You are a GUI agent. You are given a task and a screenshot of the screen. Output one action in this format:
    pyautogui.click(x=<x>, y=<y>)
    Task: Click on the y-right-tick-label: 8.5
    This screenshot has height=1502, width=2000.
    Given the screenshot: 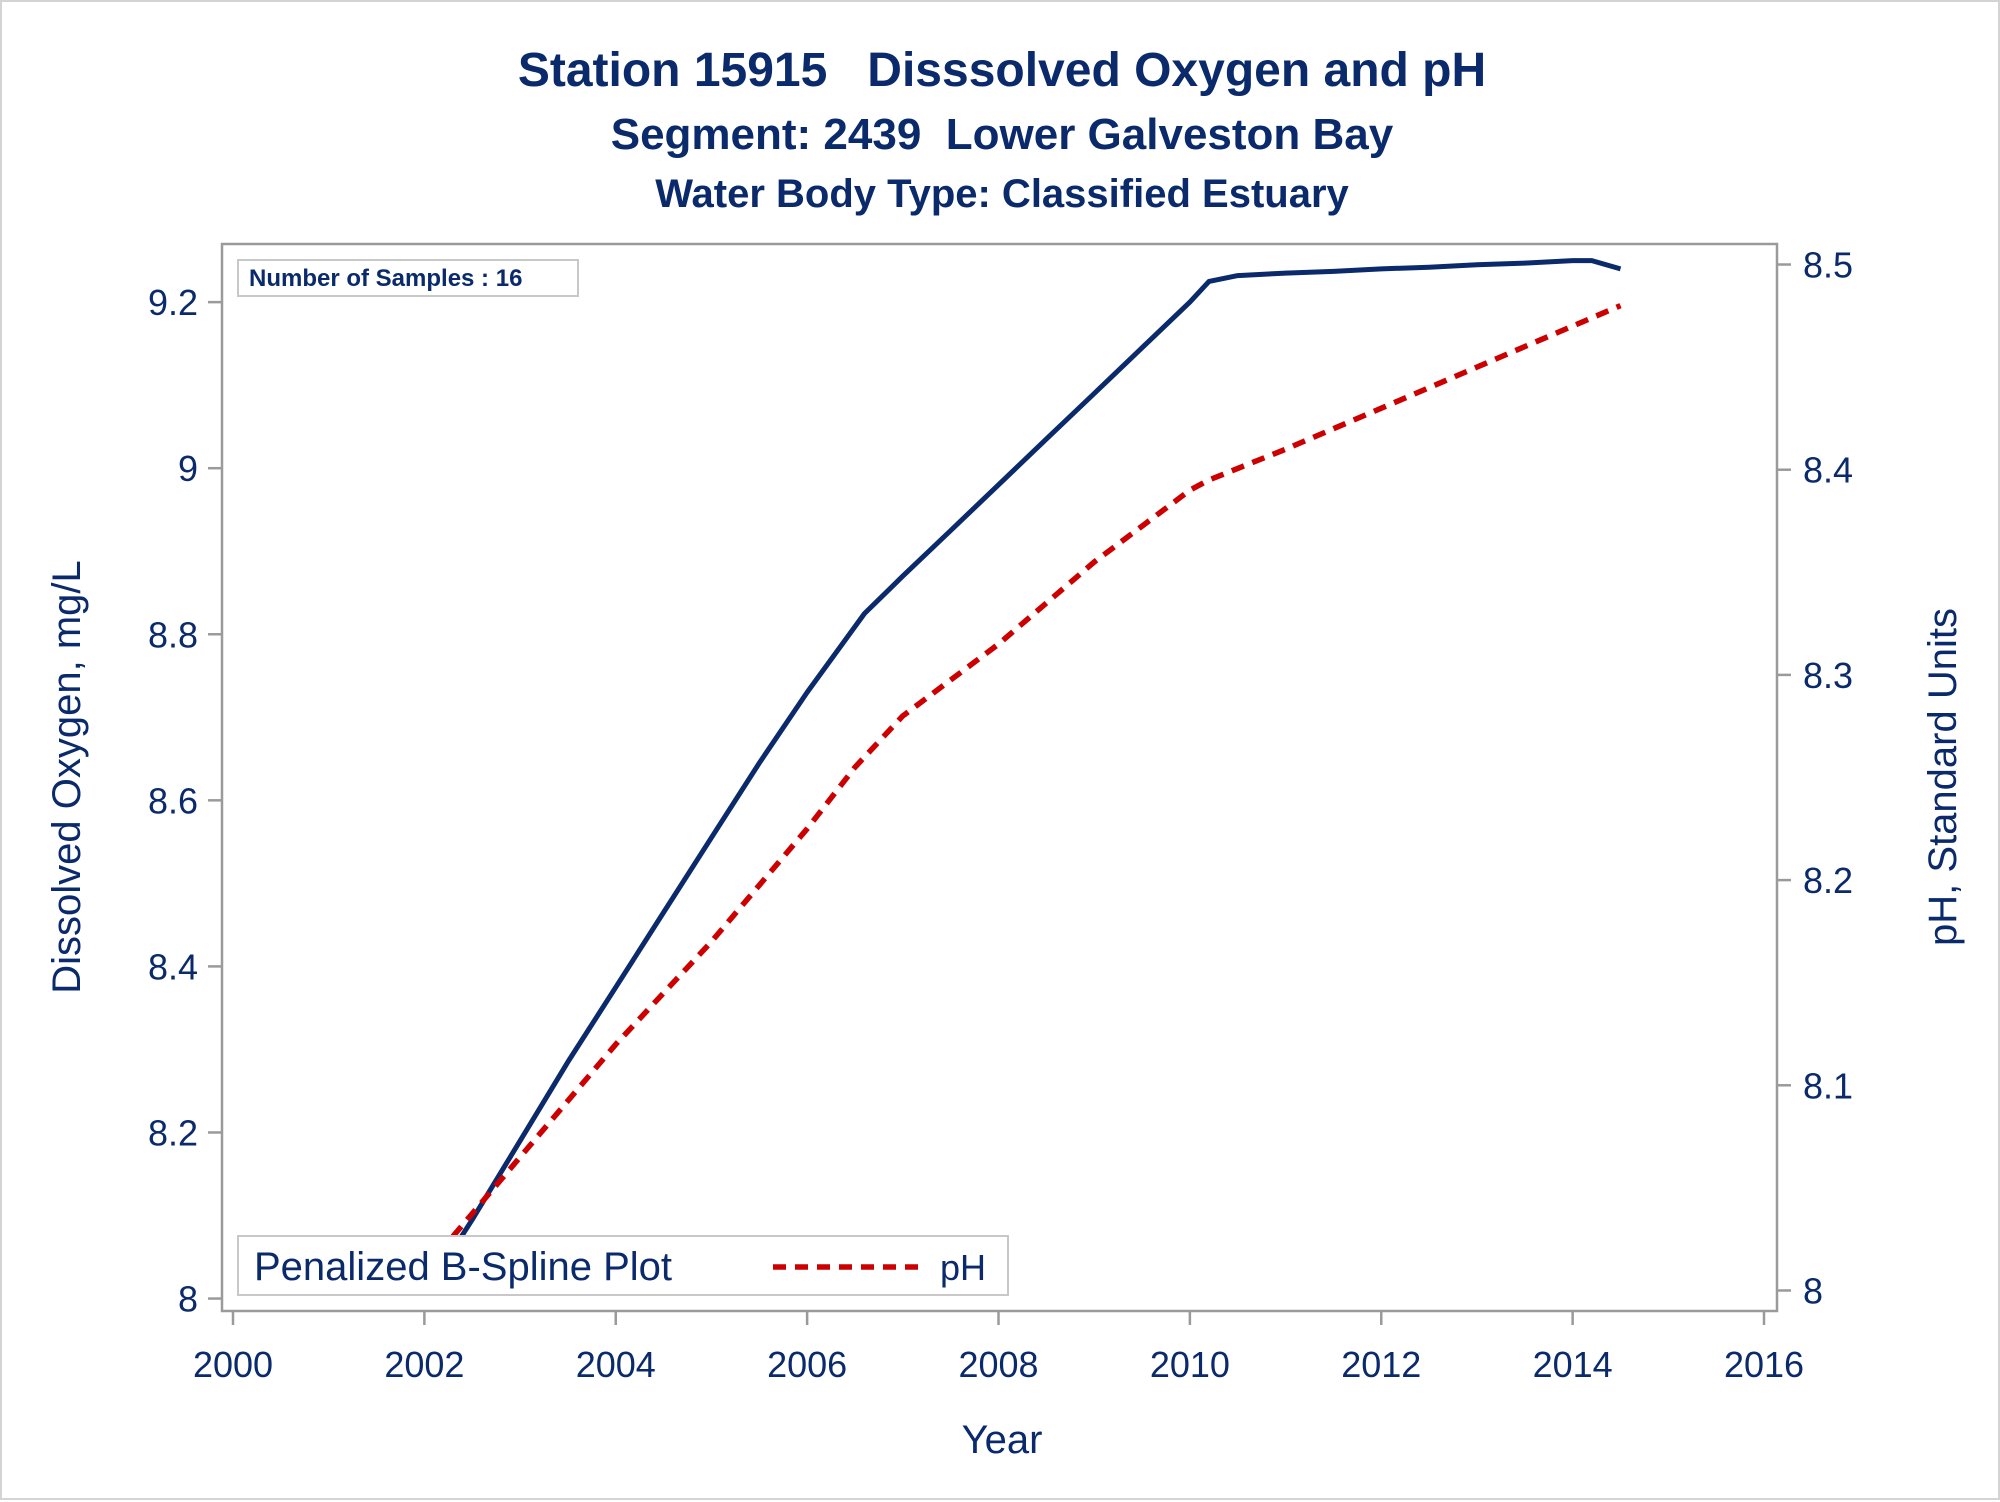 What is the action you would take?
    pyautogui.click(x=1828, y=265)
    